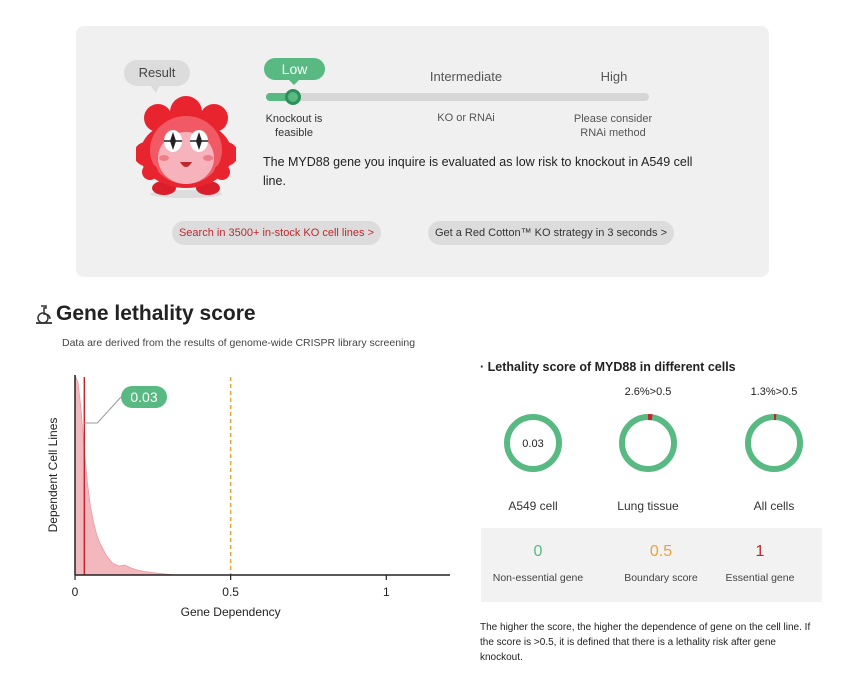  I want to click on legend-label: Non-essential gene, so click(538, 578).